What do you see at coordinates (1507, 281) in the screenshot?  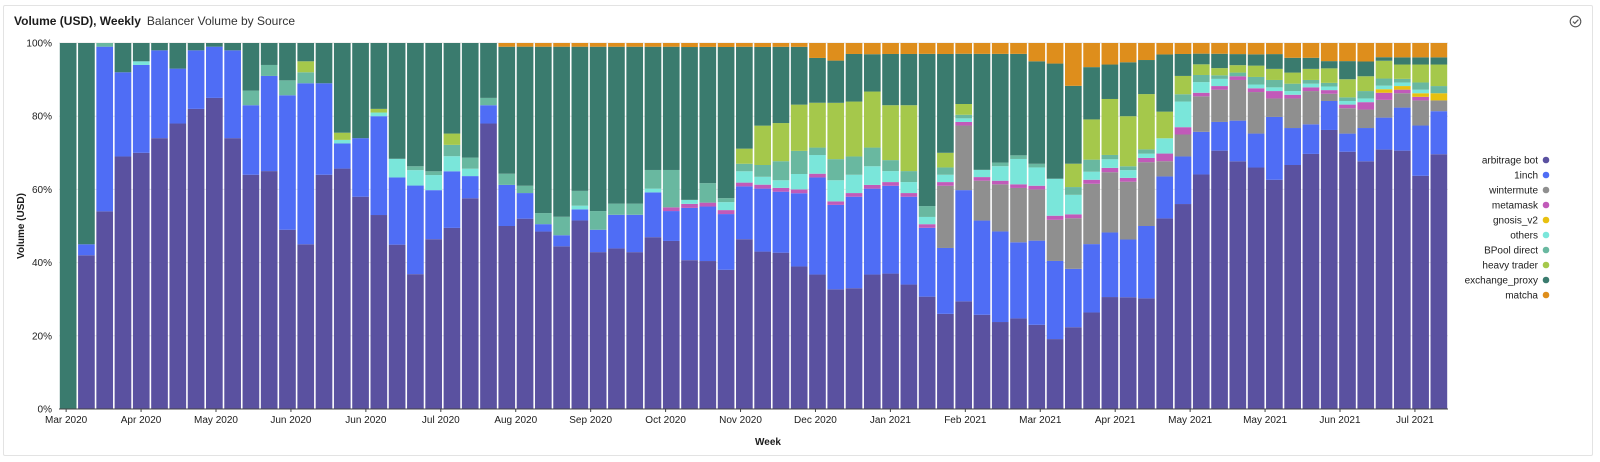 I see `legend-item: exchange_proxy` at bounding box center [1507, 281].